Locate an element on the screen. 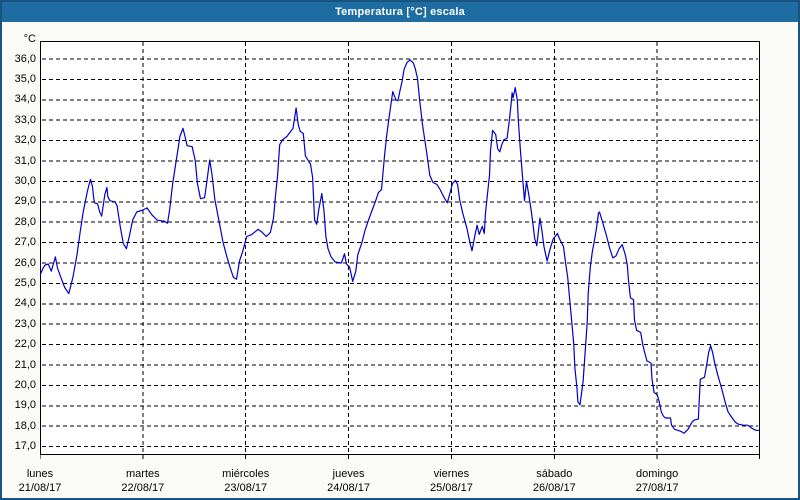 The height and width of the screenshot is (500, 800). y-tick-label: 36,0 is located at coordinates (25, 58).